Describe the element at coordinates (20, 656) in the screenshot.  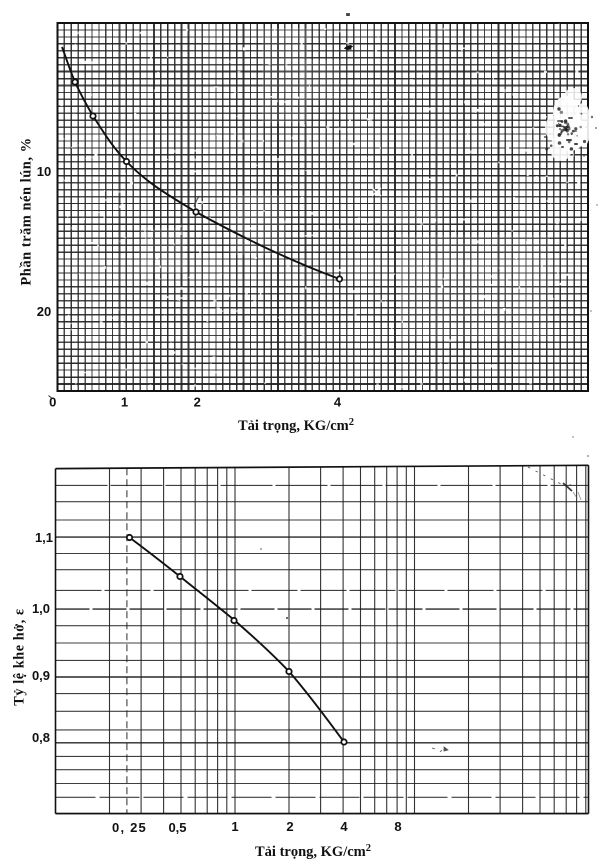
I see `svg-text: Tỷ lệ khe hở, ε` at that location.